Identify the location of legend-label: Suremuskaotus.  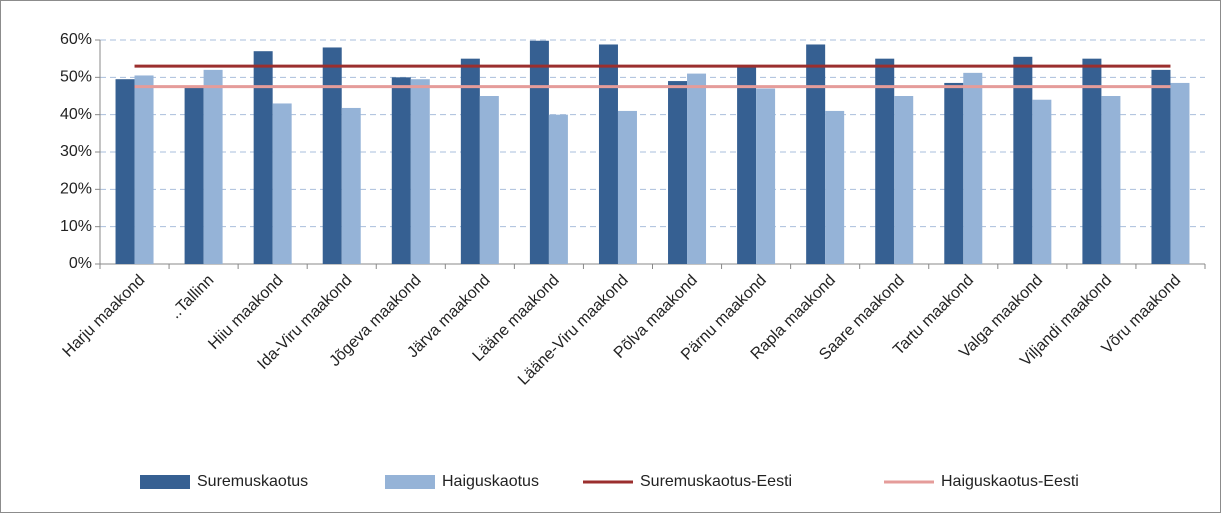
(252, 481).